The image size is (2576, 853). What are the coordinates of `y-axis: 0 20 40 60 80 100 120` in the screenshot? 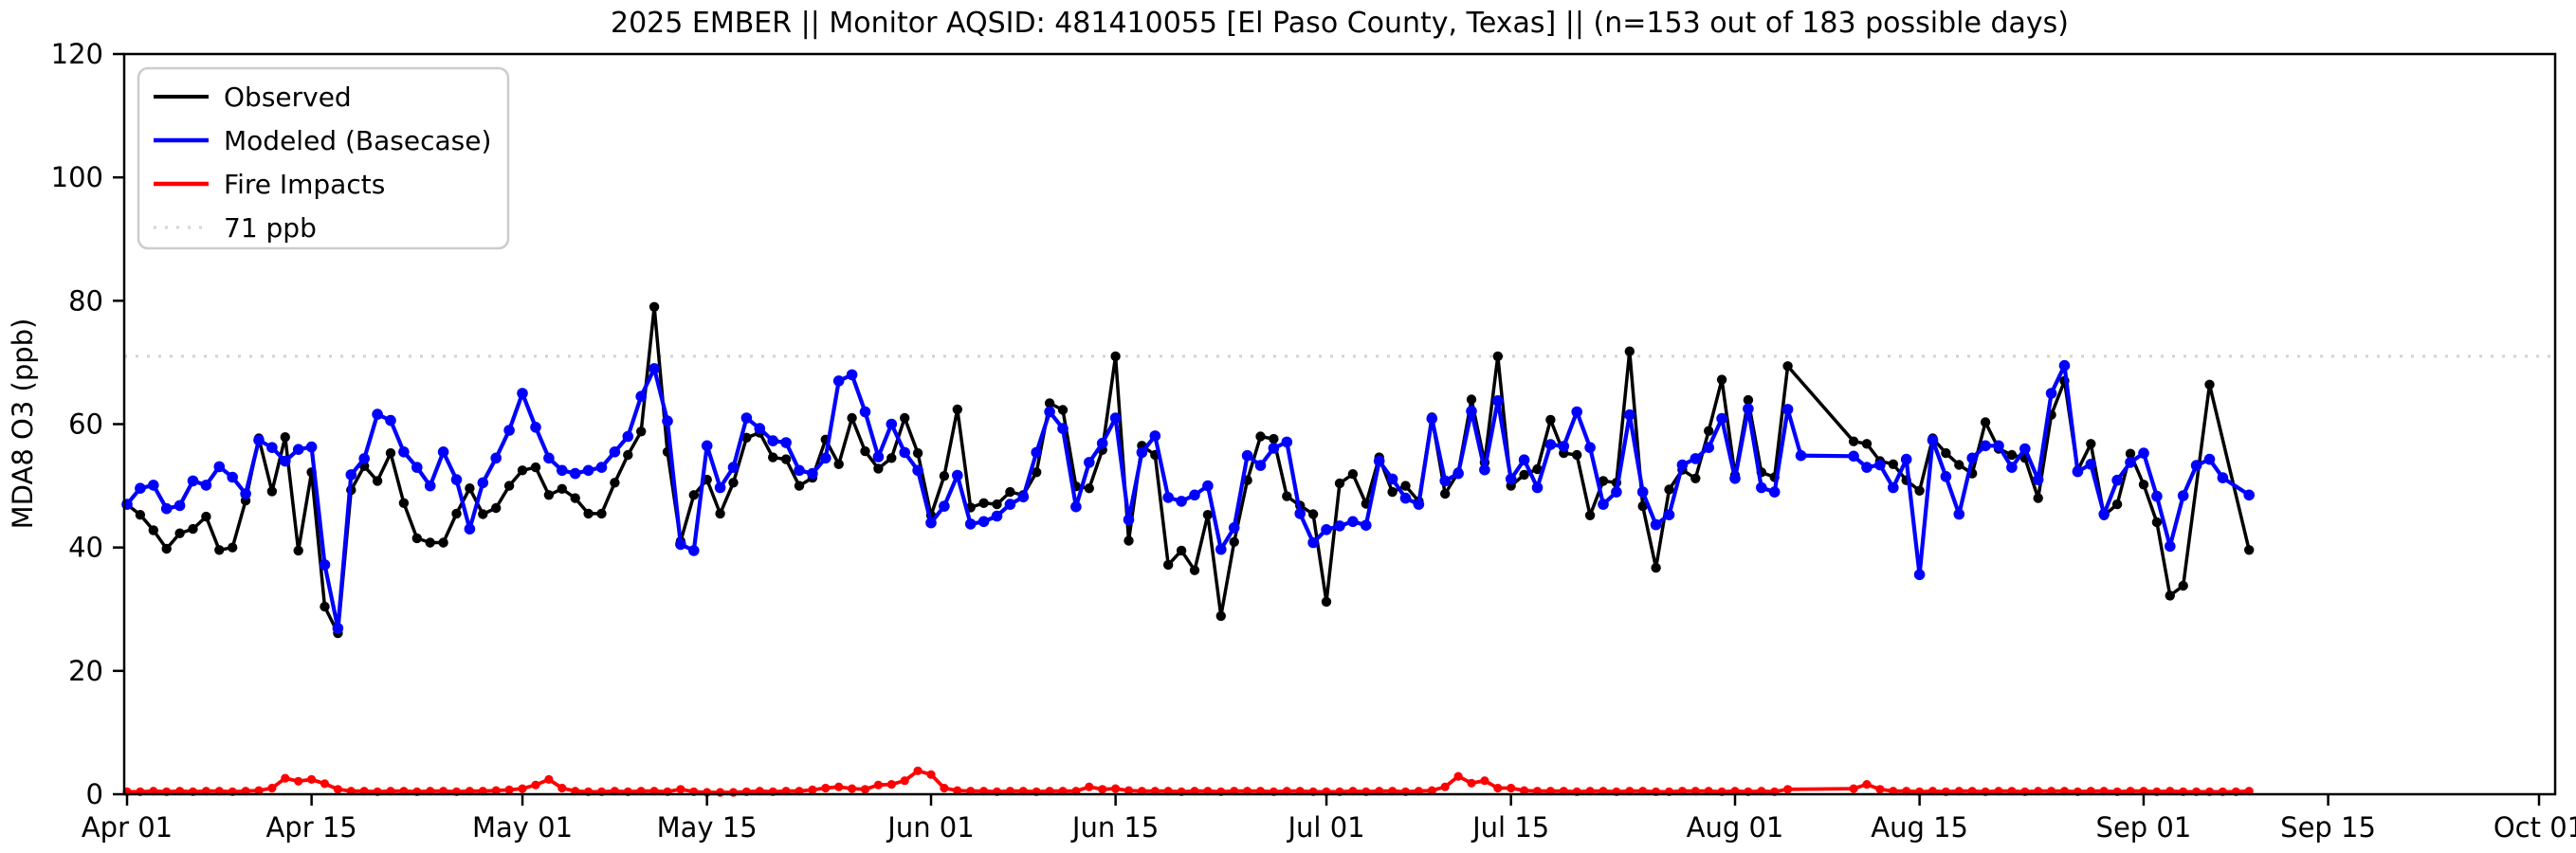 It's located at (87, 424).